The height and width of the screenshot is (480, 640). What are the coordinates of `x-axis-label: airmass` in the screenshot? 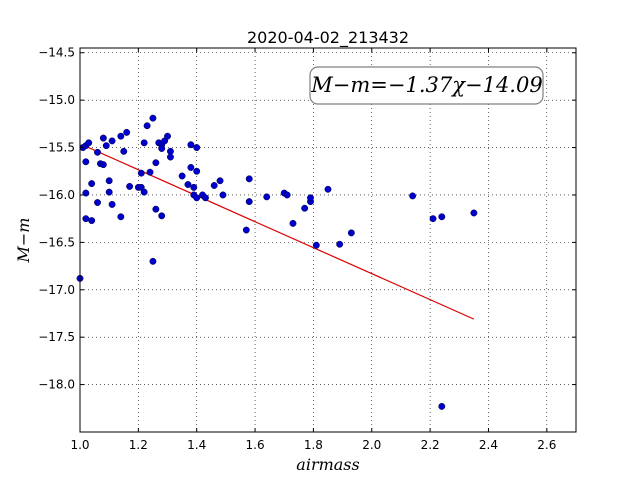 It's located at (327, 464).